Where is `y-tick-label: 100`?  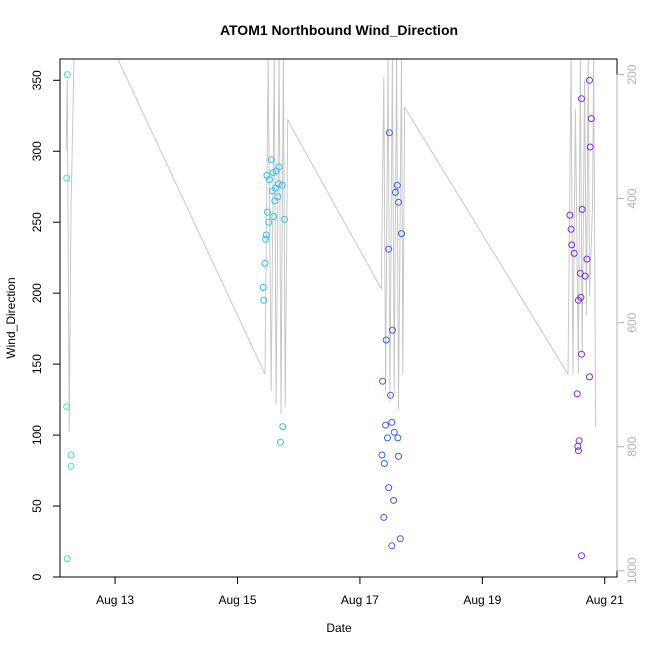
y-tick-label: 100 is located at coordinates (37, 435).